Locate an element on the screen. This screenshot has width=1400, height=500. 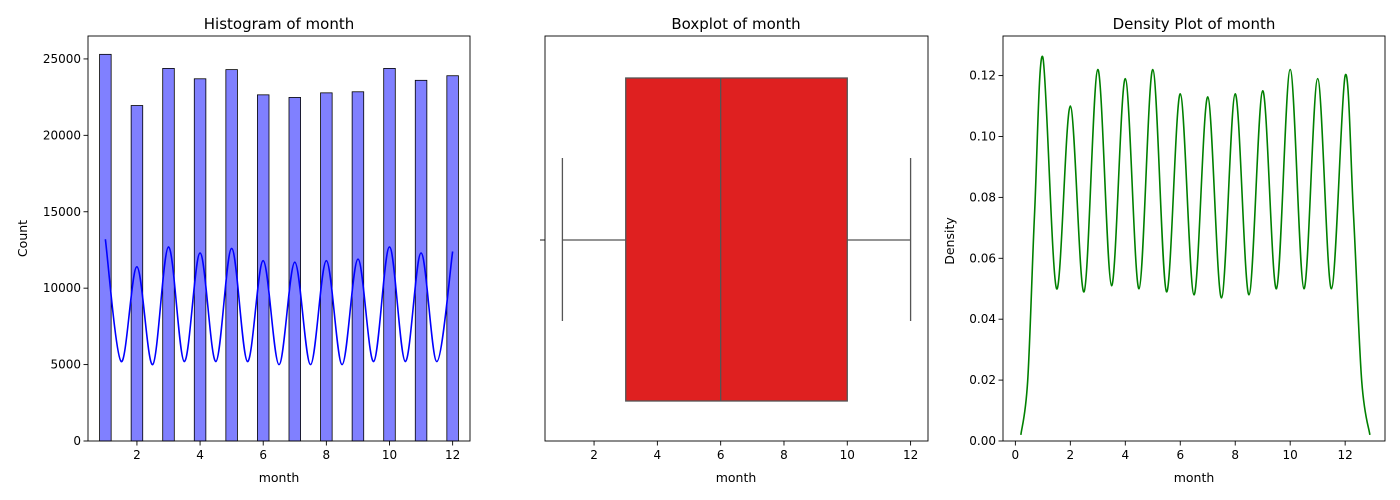
boxplot-x-tick-label: 10 is located at coordinates (847, 455).